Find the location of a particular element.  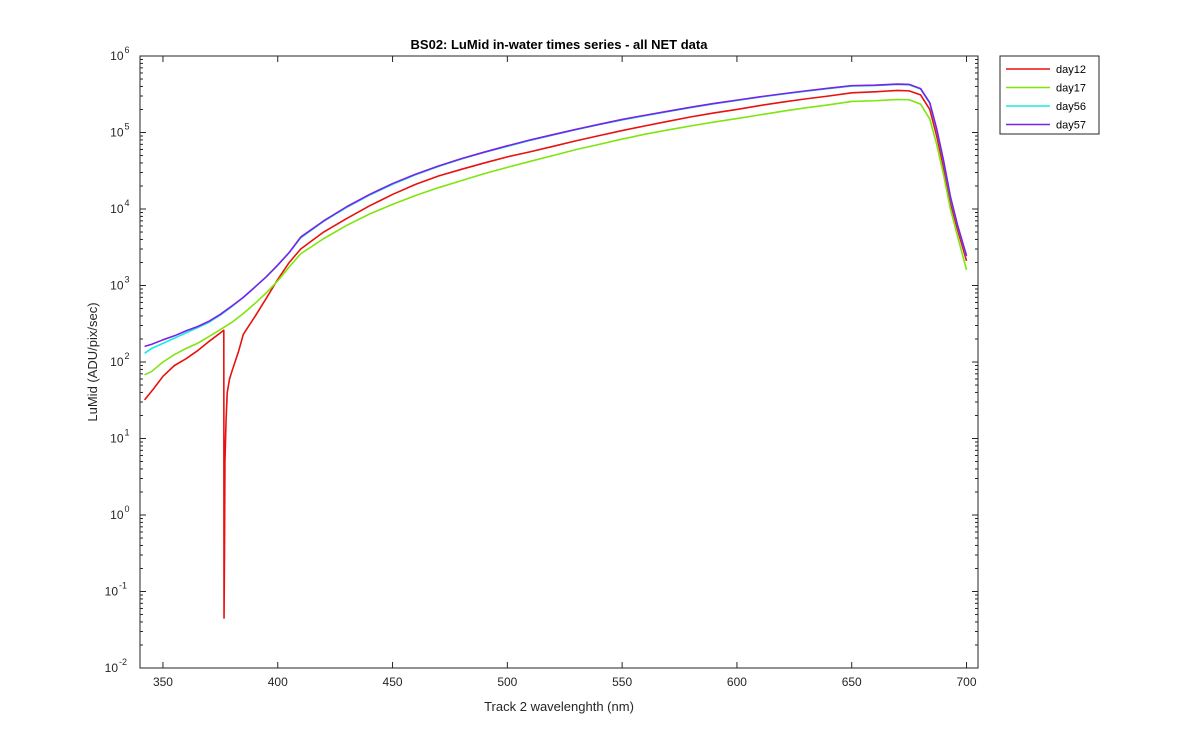

y-tick-exponent: -2 is located at coordinates (123, 662).